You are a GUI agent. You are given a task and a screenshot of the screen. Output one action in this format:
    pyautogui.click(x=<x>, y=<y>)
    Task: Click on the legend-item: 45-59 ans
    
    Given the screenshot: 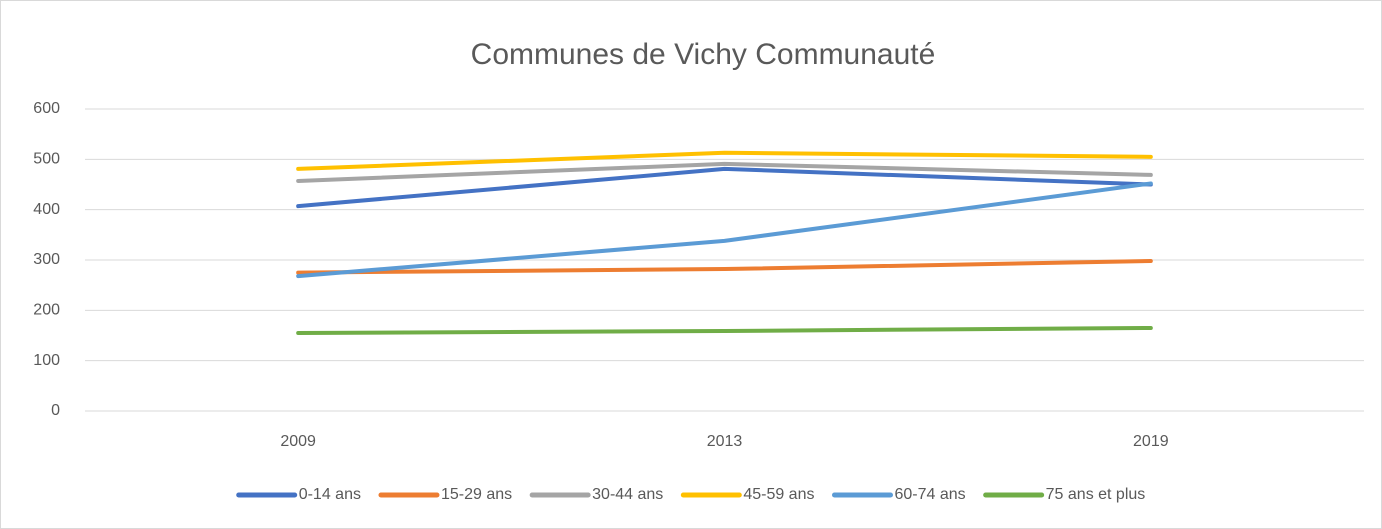 What is the action you would take?
    pyautogui.click(x=747, y=494)
    